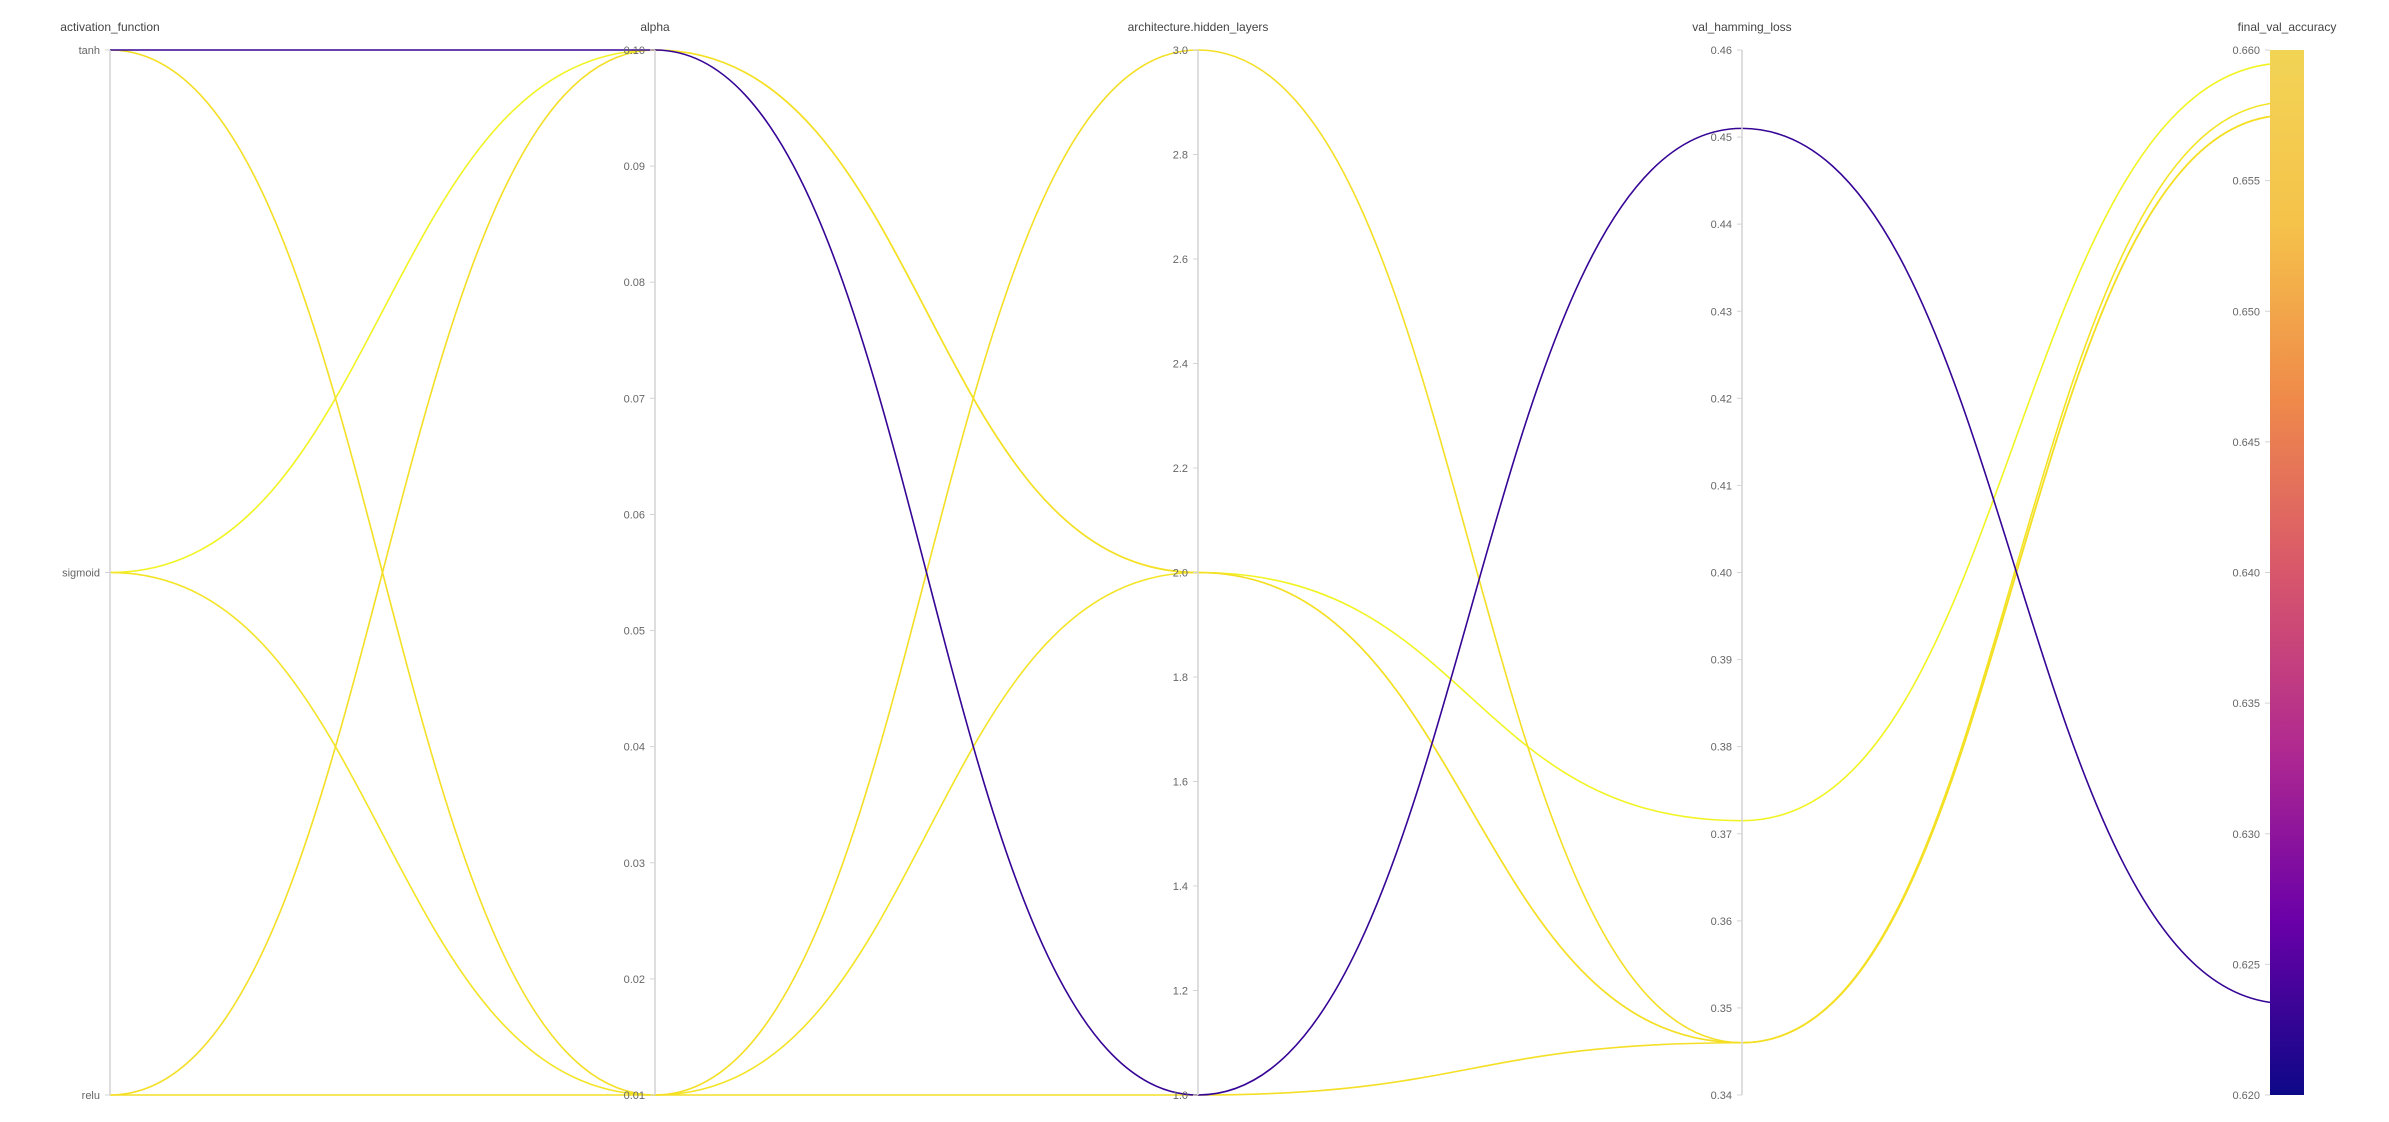 Image resolution: width=2389 pixels, height=1122 pixels. I want to click on tick-label: 0.43, so click(1721, 312).